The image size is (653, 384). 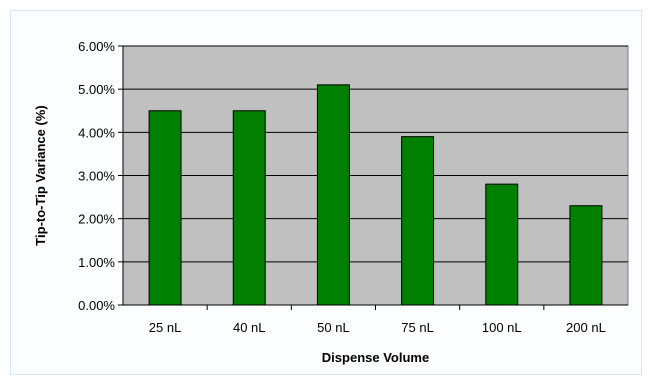 I want to click on x-tick-label: 200 nL, so click(x=586, y=327).